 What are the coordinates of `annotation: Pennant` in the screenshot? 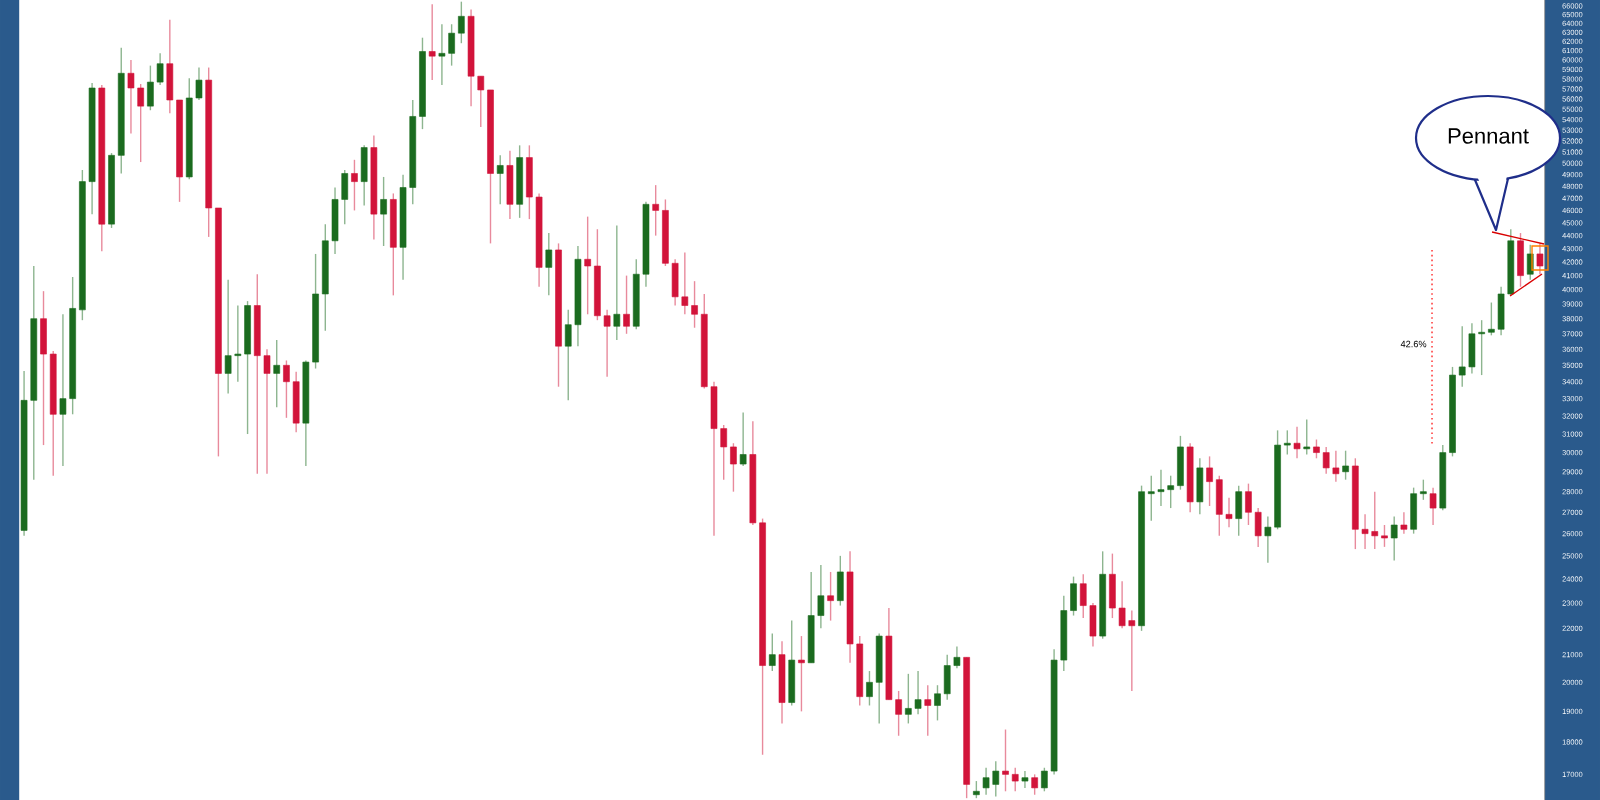 It's located at (1488, 136).